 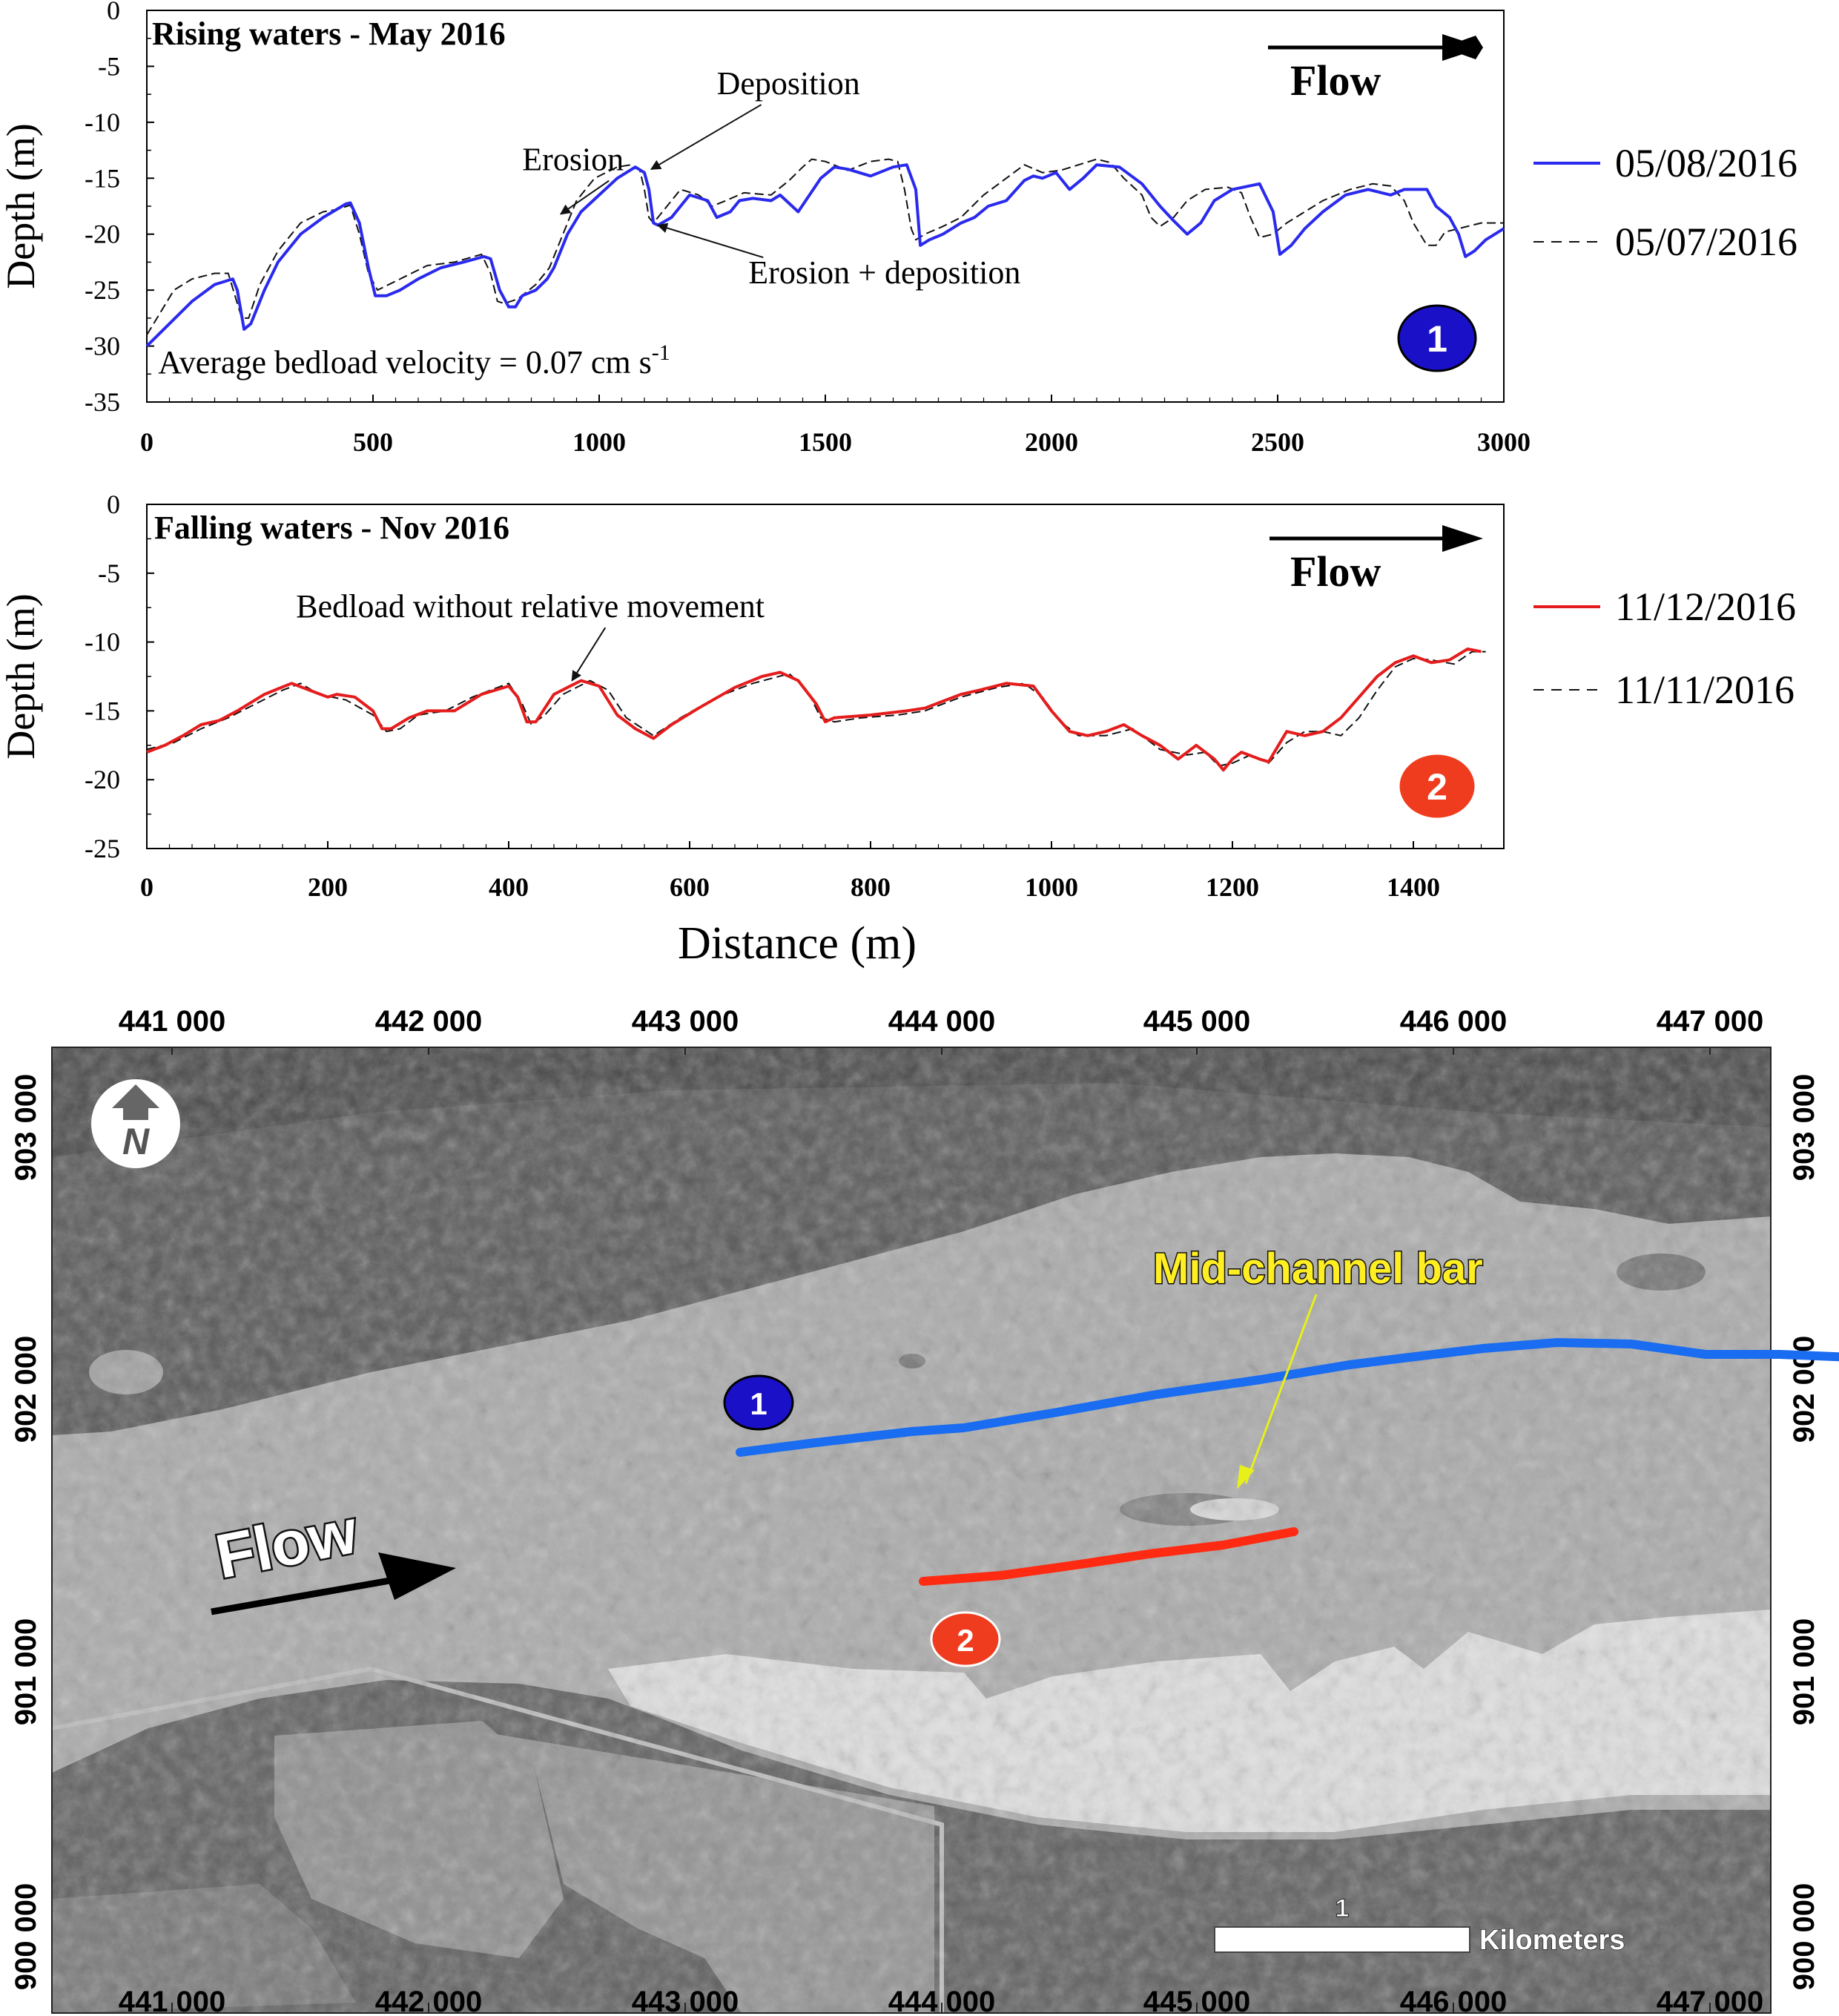 I want to click on map-x-label-top: 447 000, so click(x=1710, y=1021).